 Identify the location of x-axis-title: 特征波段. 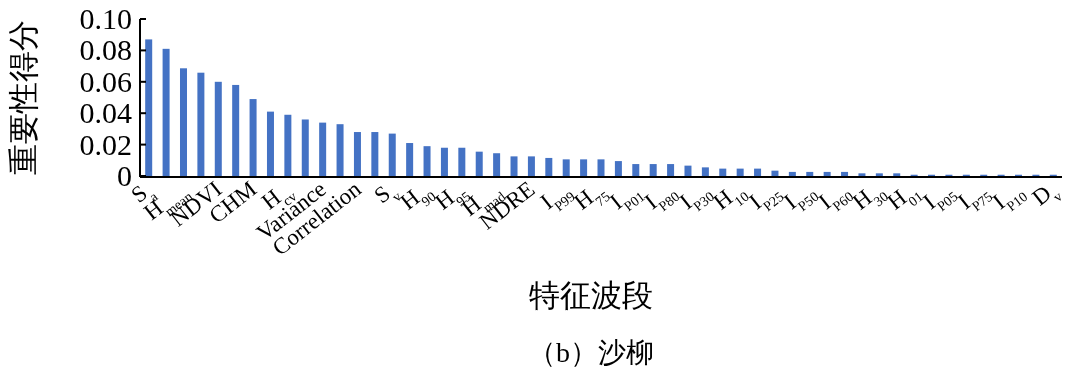
(591, 295).